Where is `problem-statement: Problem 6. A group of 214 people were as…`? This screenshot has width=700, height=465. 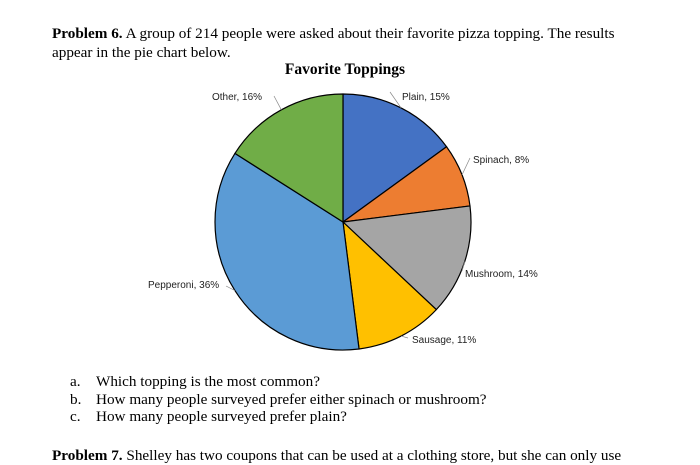 problem-statement: Problem 6. A group of 214 people were as… is located at coordinates (352, 43).